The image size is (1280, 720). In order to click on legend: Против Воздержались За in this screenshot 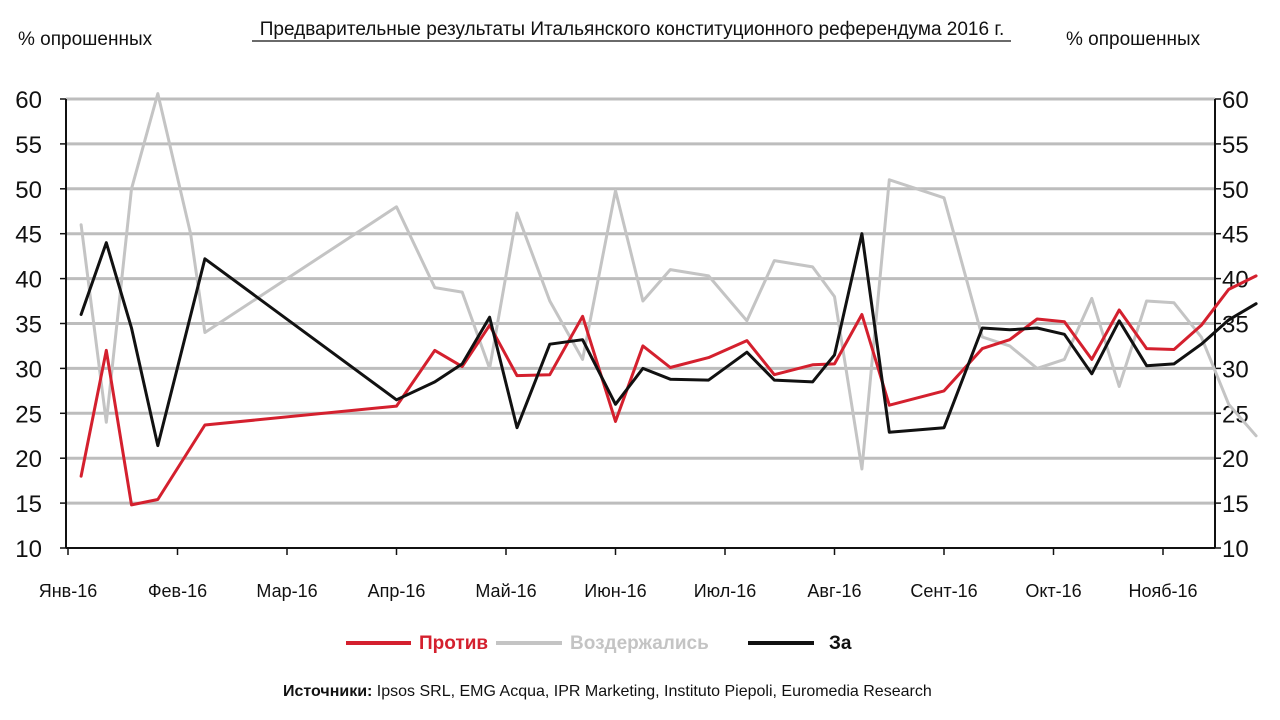, I will do `click(599, 643)`.